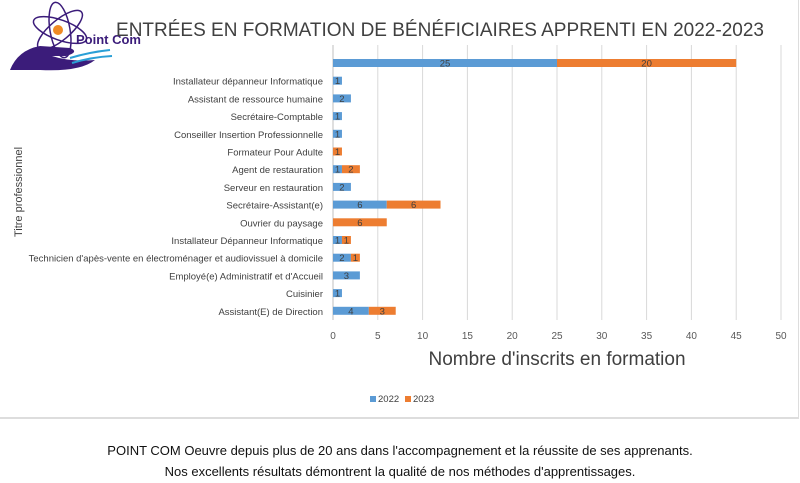 This screenshot has height=483, width=800. I want to click on category-label: Serveur en restauration, so click(273, 188).